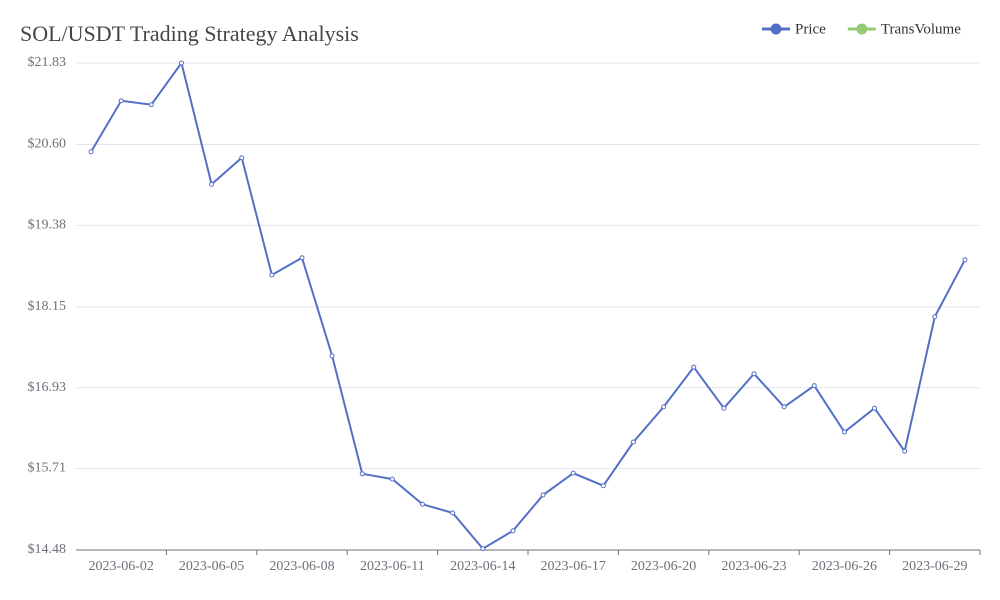  Describe the element at coordinates (934, 566) in the screenshot. I see `x-tick-label: 2023-06-29` at that location.